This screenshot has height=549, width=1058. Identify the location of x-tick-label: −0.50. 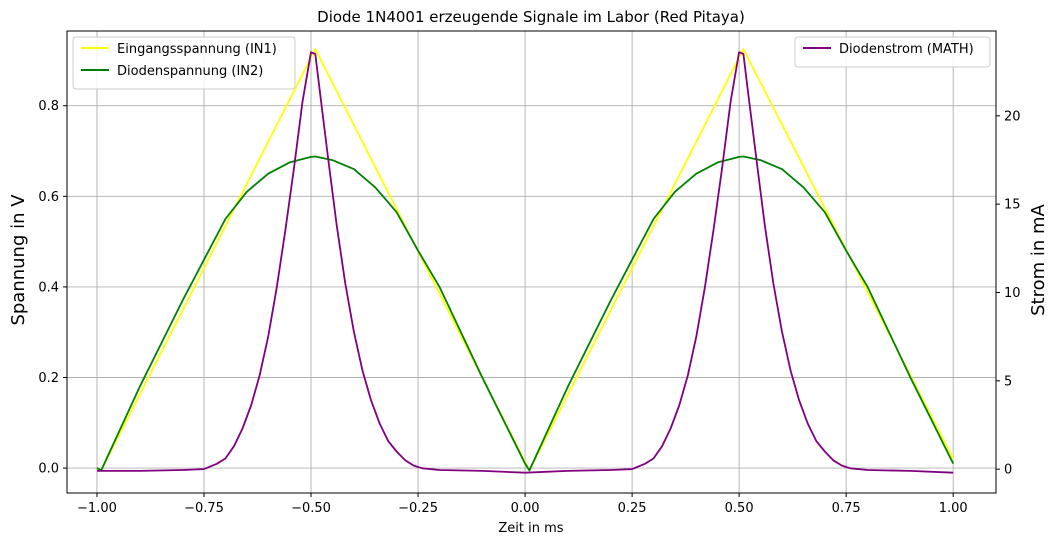
(311, 508).